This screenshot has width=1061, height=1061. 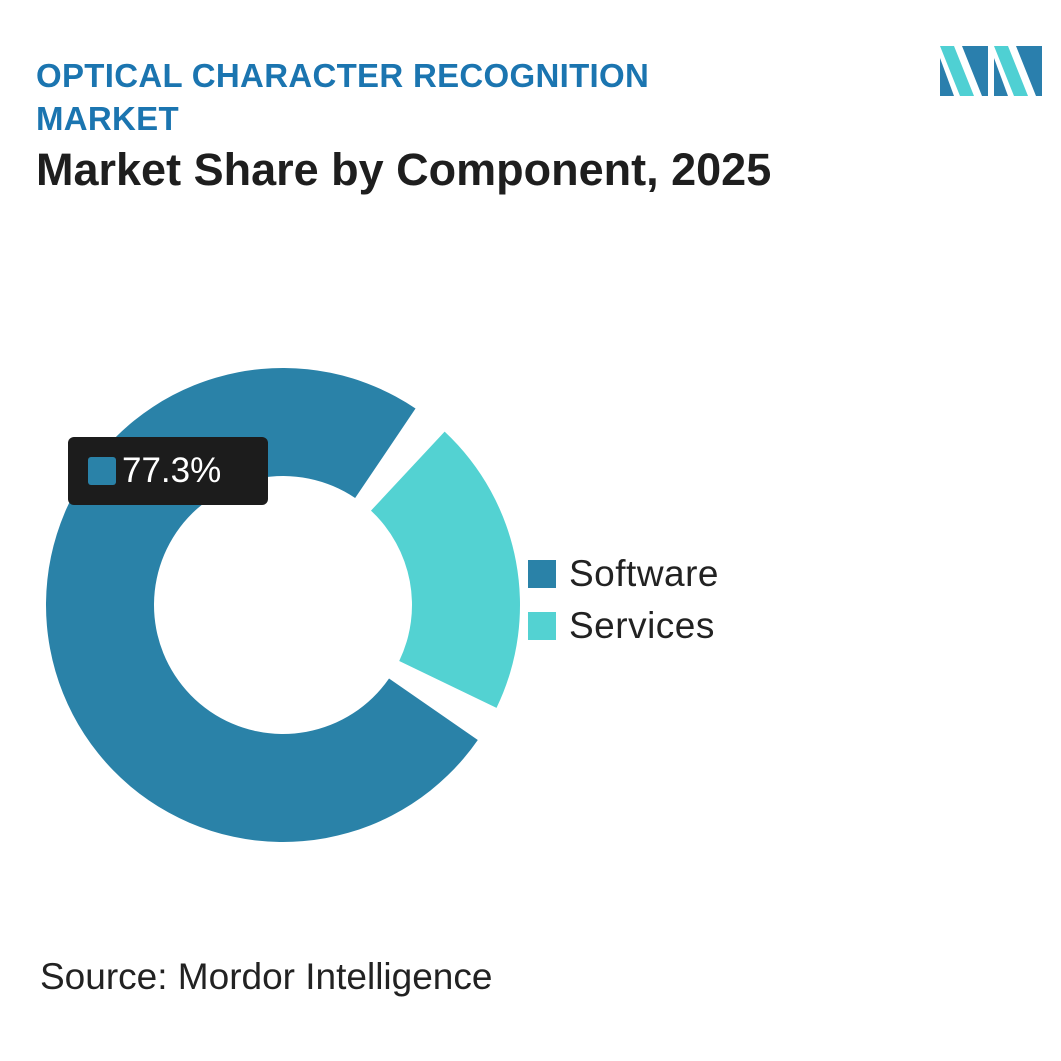 I want to click on donut-slice-services, so click(x=445, y=569).